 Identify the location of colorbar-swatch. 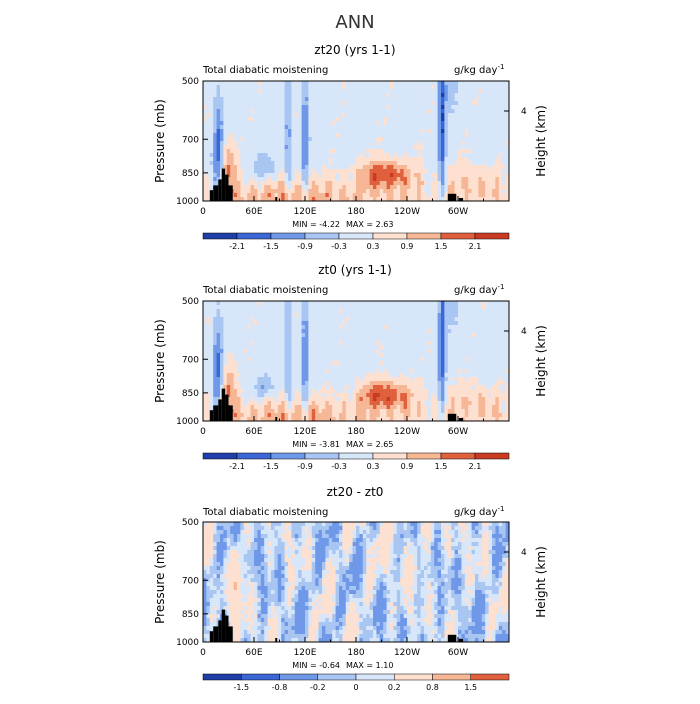
(356, 236).